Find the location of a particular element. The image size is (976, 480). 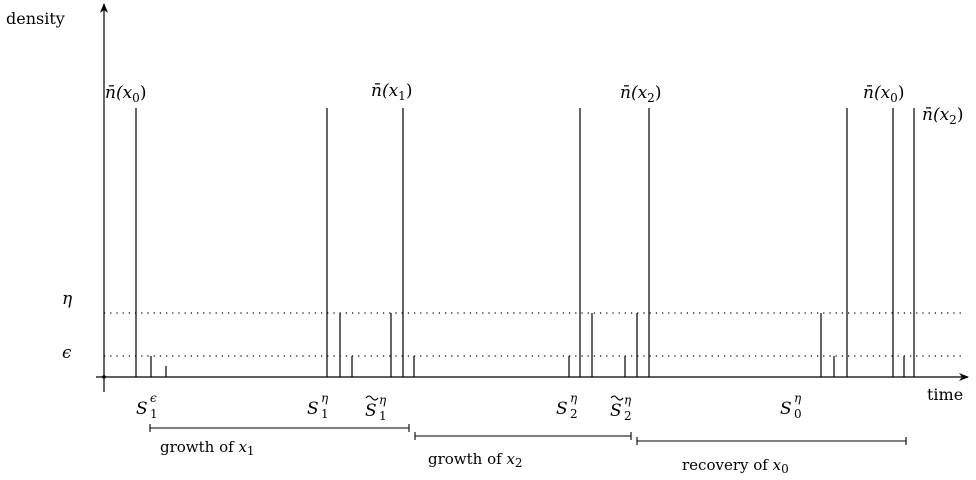

time-marker-tilde: S η 2 is located at coordinates (621, 408).